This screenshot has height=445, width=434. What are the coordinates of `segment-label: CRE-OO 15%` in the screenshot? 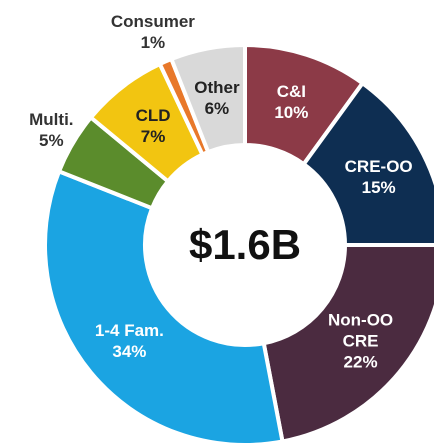 It's located at (379, 177).